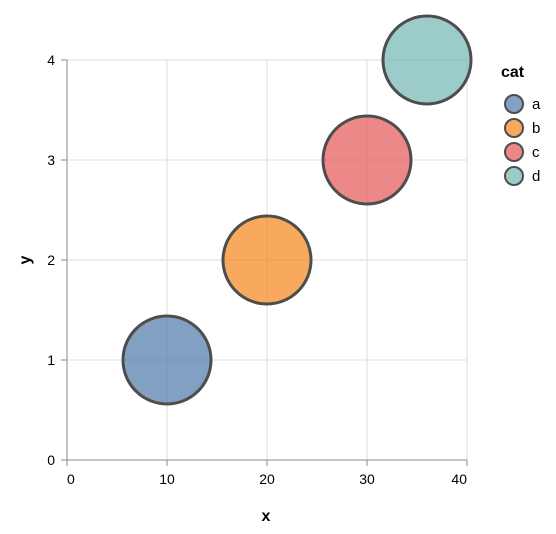  Describe the element at coordinates (51, 360) in the screenshot. I see `y-tick-label: 1` at that location.